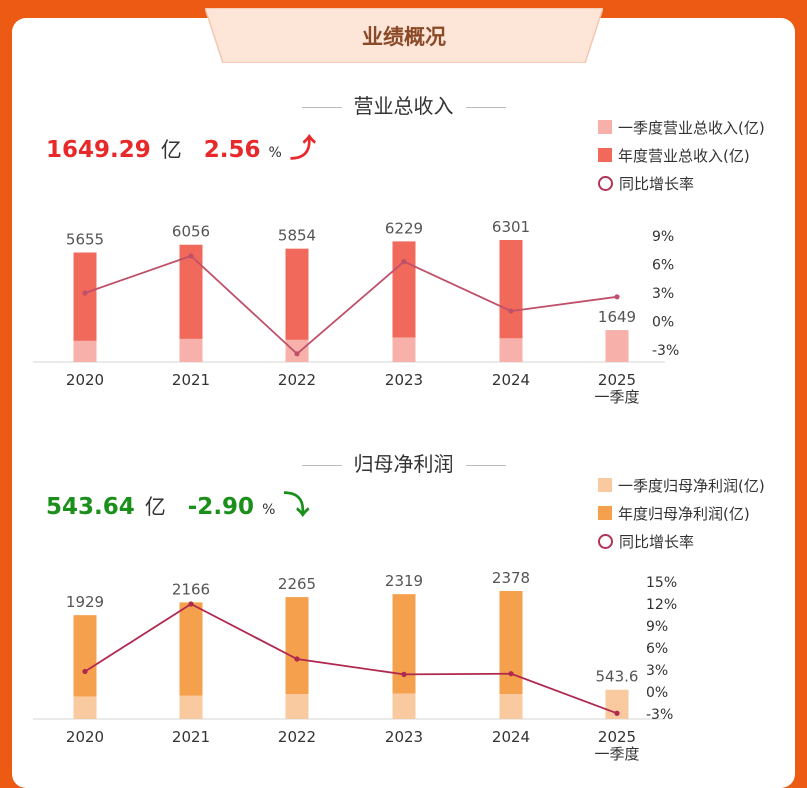 This screenshot has width=807, height=788. I want to click on y-right-tick-label: 6%, so click(663, 266).